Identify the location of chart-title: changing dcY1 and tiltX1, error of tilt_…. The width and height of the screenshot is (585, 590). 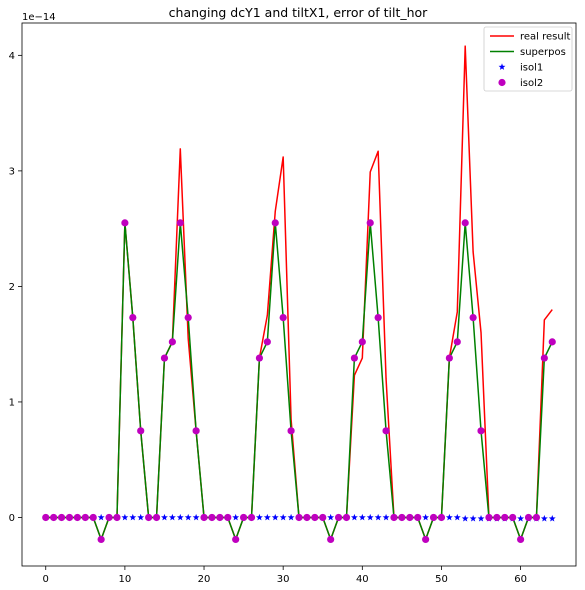
(299, 12).